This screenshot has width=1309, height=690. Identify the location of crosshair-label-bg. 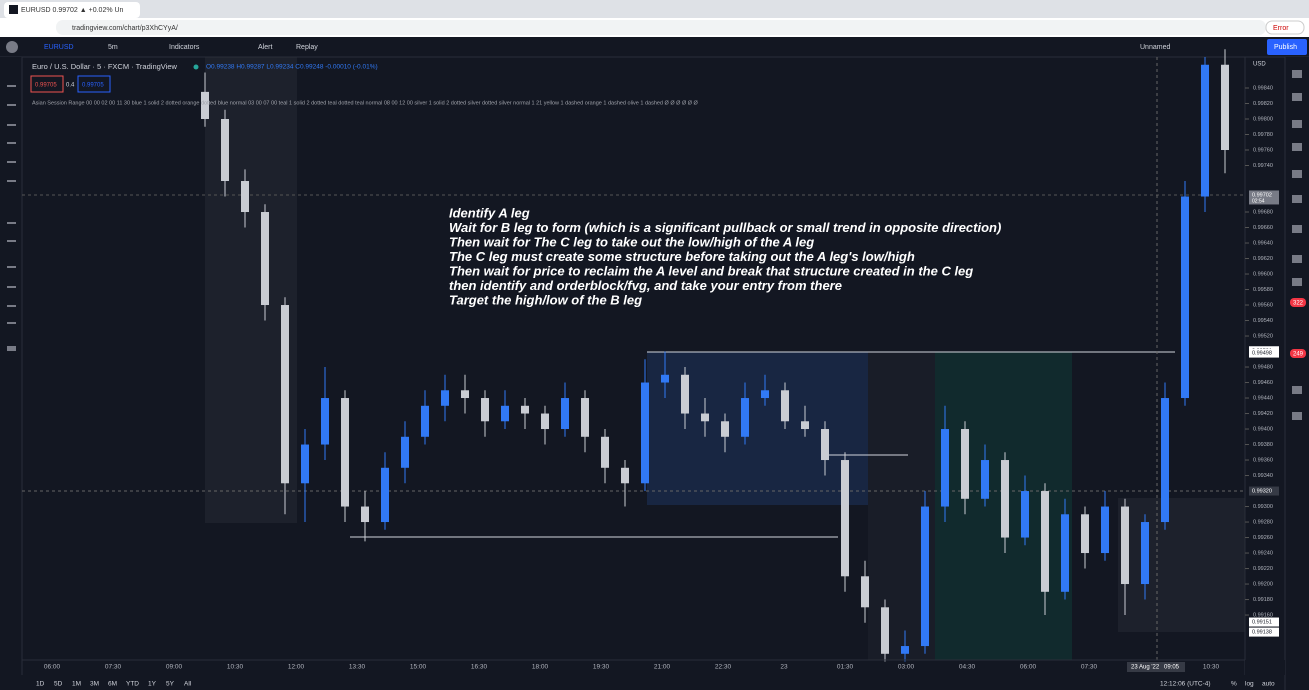
(1156, 667).